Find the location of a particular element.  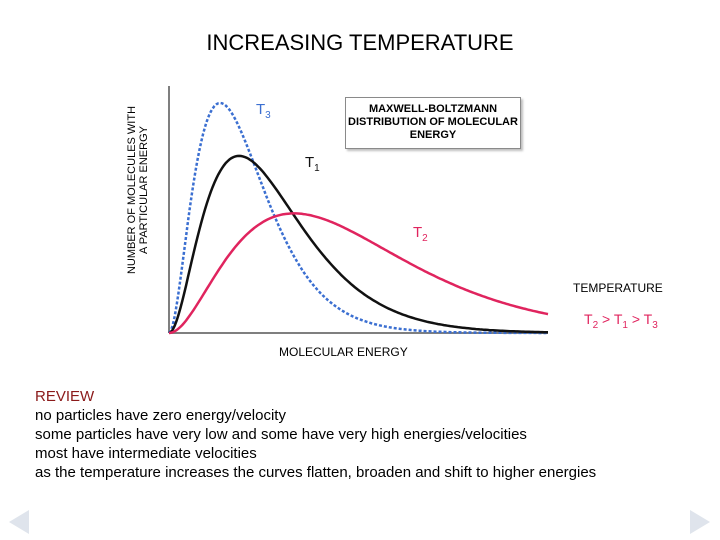

t1-label: T1 is located at coordinates (312, 164).